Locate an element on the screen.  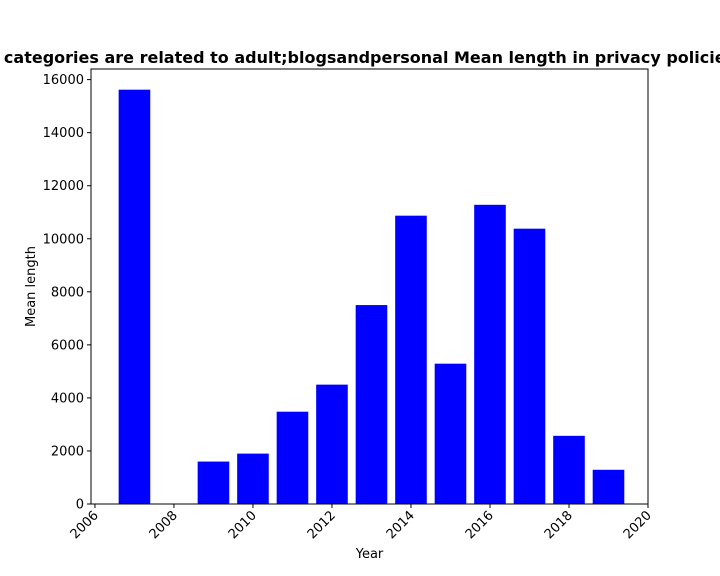
x-axis: 2006 2008 2010 2012 2014 2016 2018 2020 is located at coordinates (361, 523).